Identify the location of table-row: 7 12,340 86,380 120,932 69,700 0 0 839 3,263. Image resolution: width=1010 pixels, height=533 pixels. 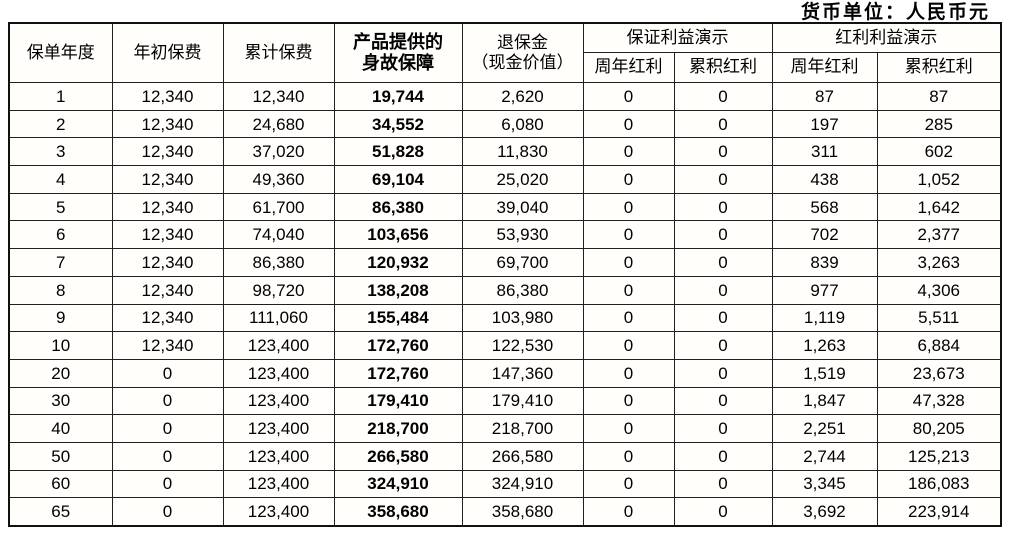
(505, 262).